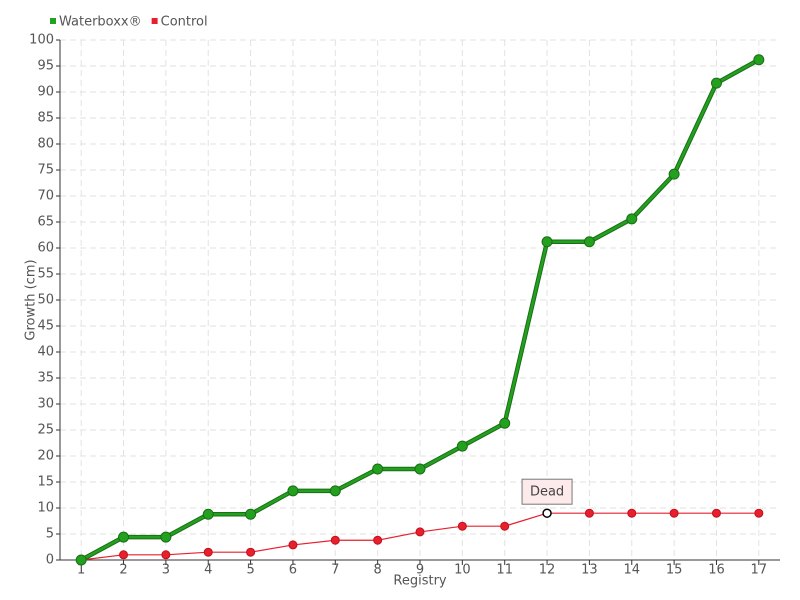 The image size is (800, 600). What do you see at coordinates (462, 570) in the screenshot?
I see `x-tick-label: 10` at bounding box center [462, 570].